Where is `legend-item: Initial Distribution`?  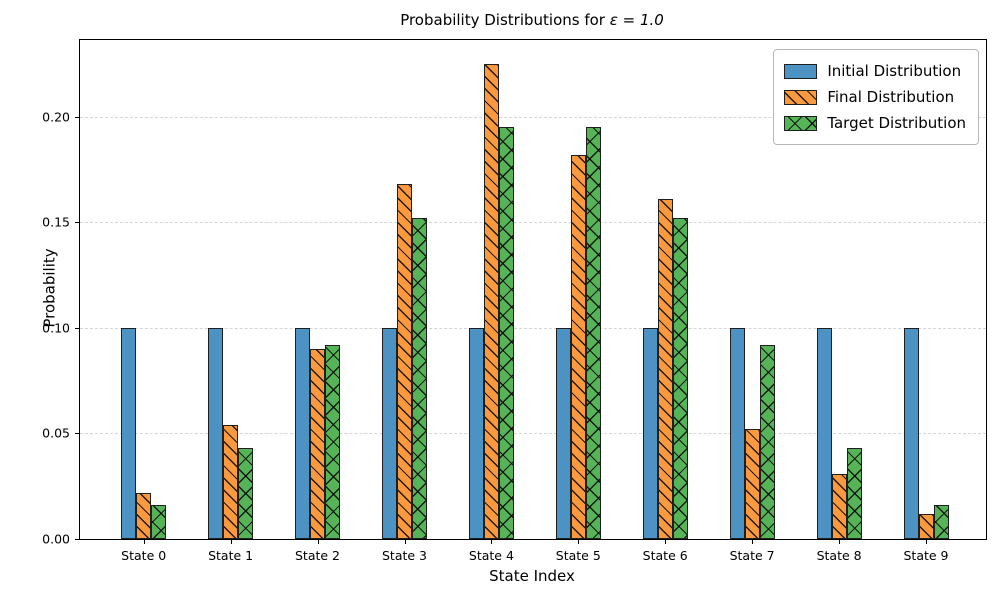
legend-item: Initial Distribution is located at coordinates (875, 71).